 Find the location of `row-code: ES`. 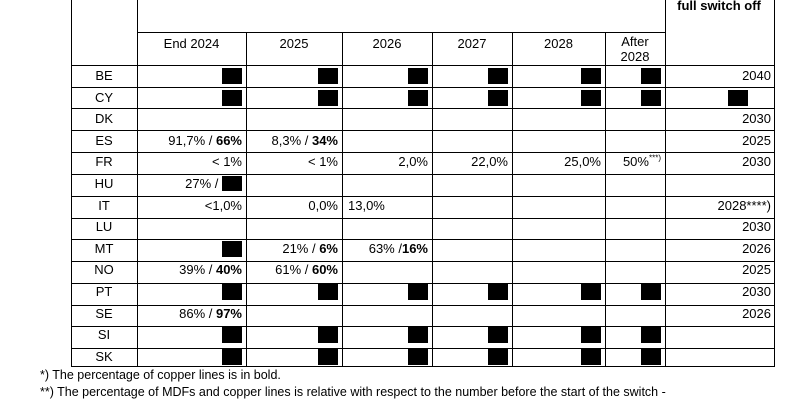

row-code: ES is located at coordinates (104, 140).